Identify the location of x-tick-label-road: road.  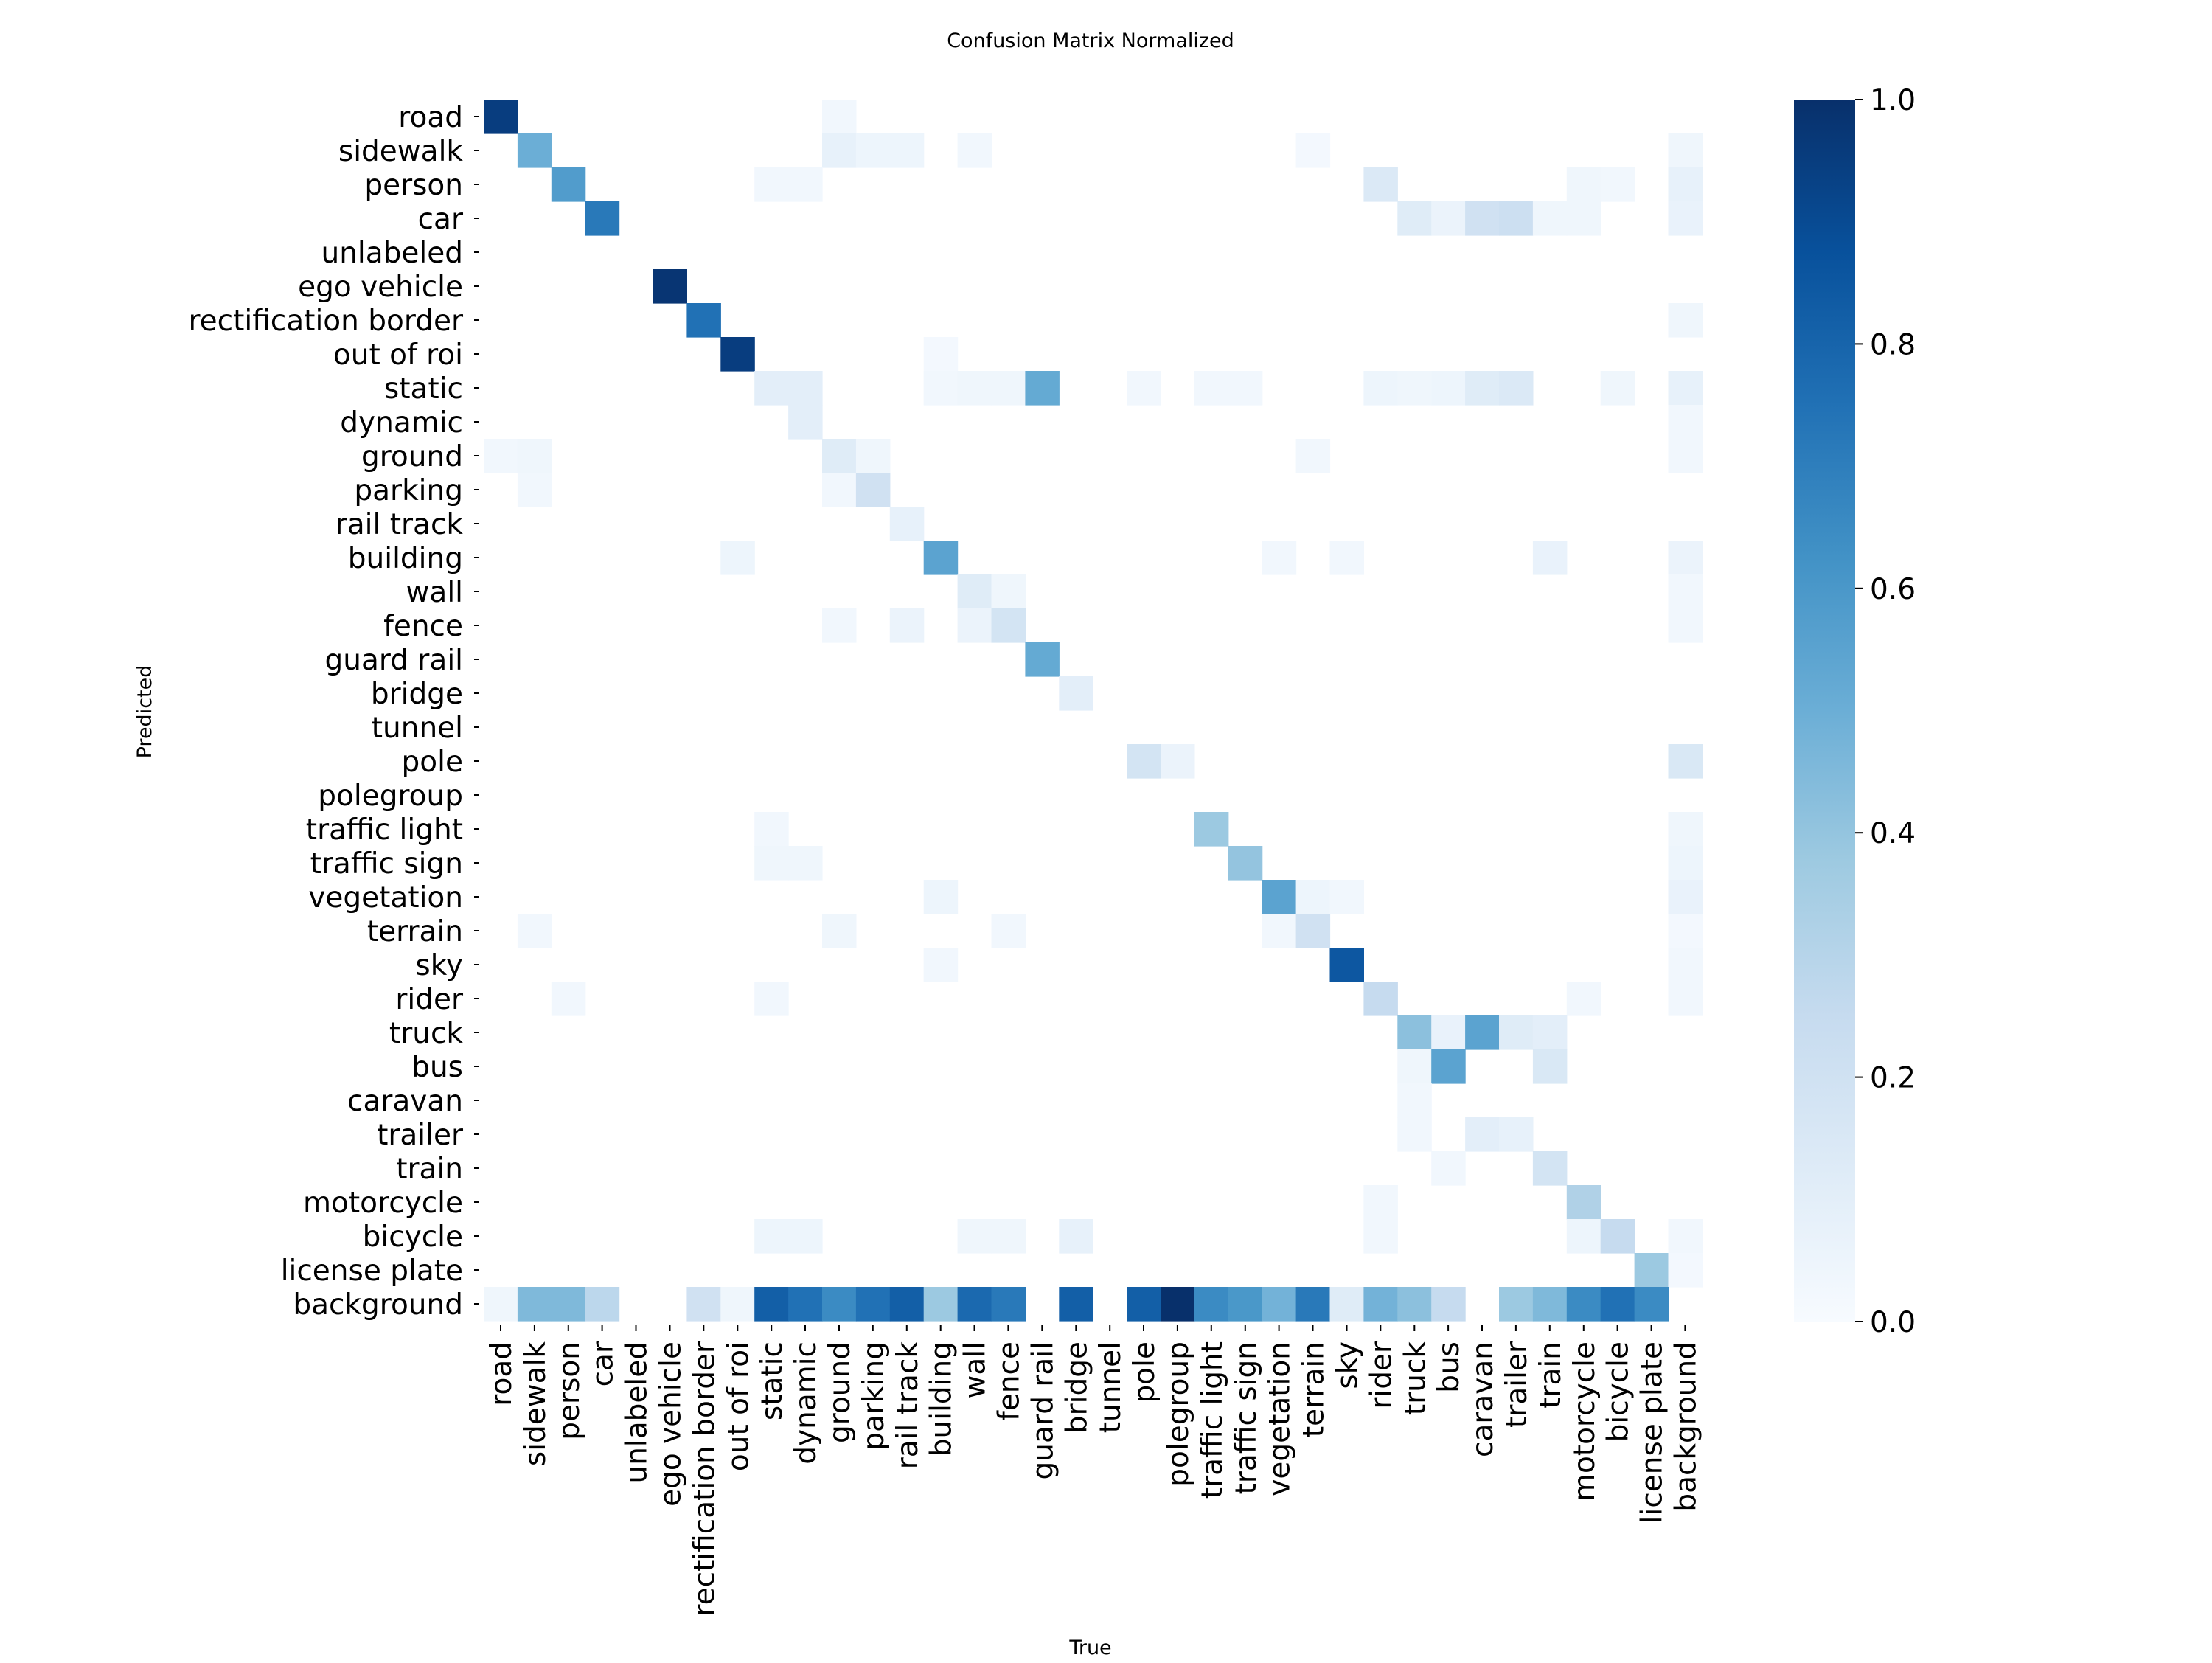
(501, 1373).